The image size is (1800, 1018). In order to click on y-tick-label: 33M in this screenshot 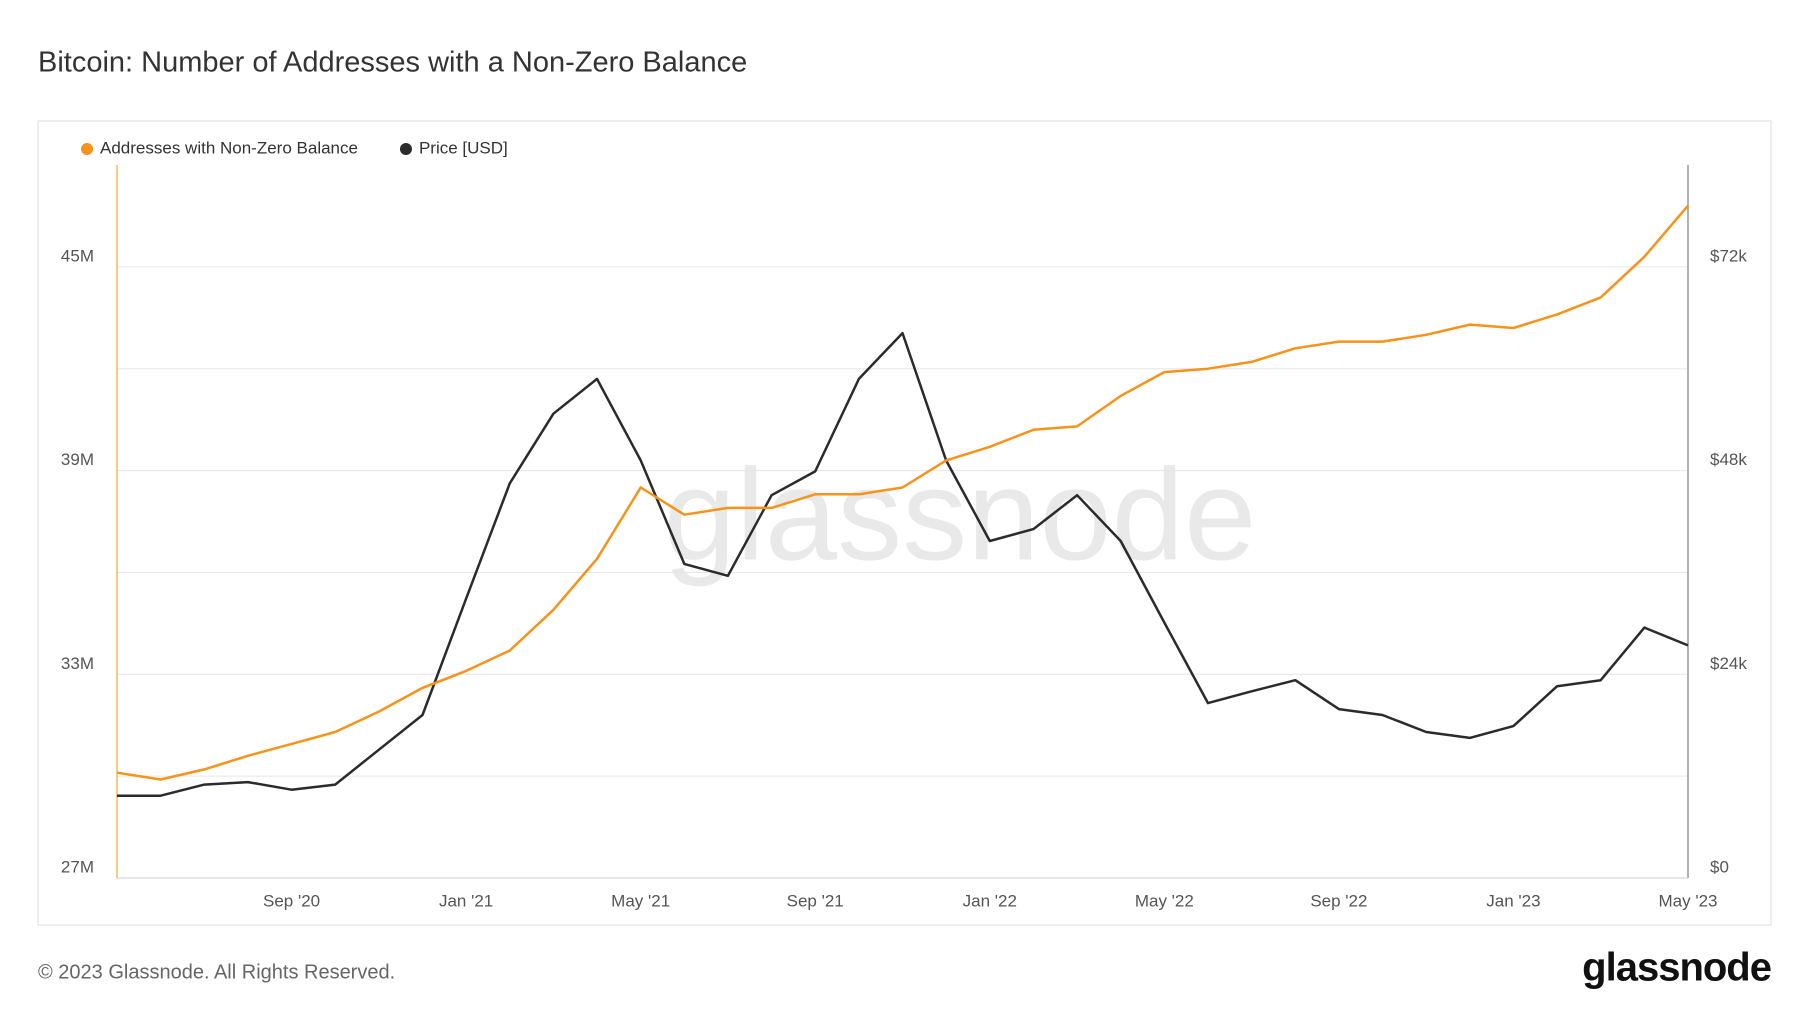, I will do `click(77, 663)`.